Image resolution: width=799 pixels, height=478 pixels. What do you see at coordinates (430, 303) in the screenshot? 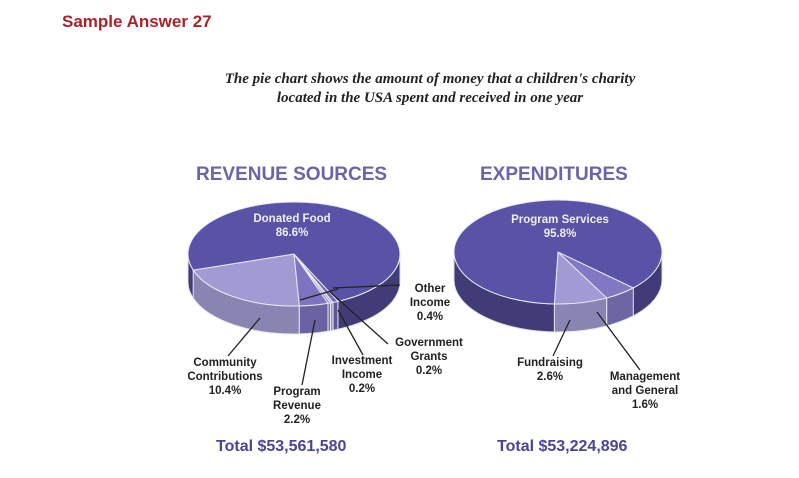
I see `label-other-income: Other Income 0.4%` at bounding box center [430, 303].